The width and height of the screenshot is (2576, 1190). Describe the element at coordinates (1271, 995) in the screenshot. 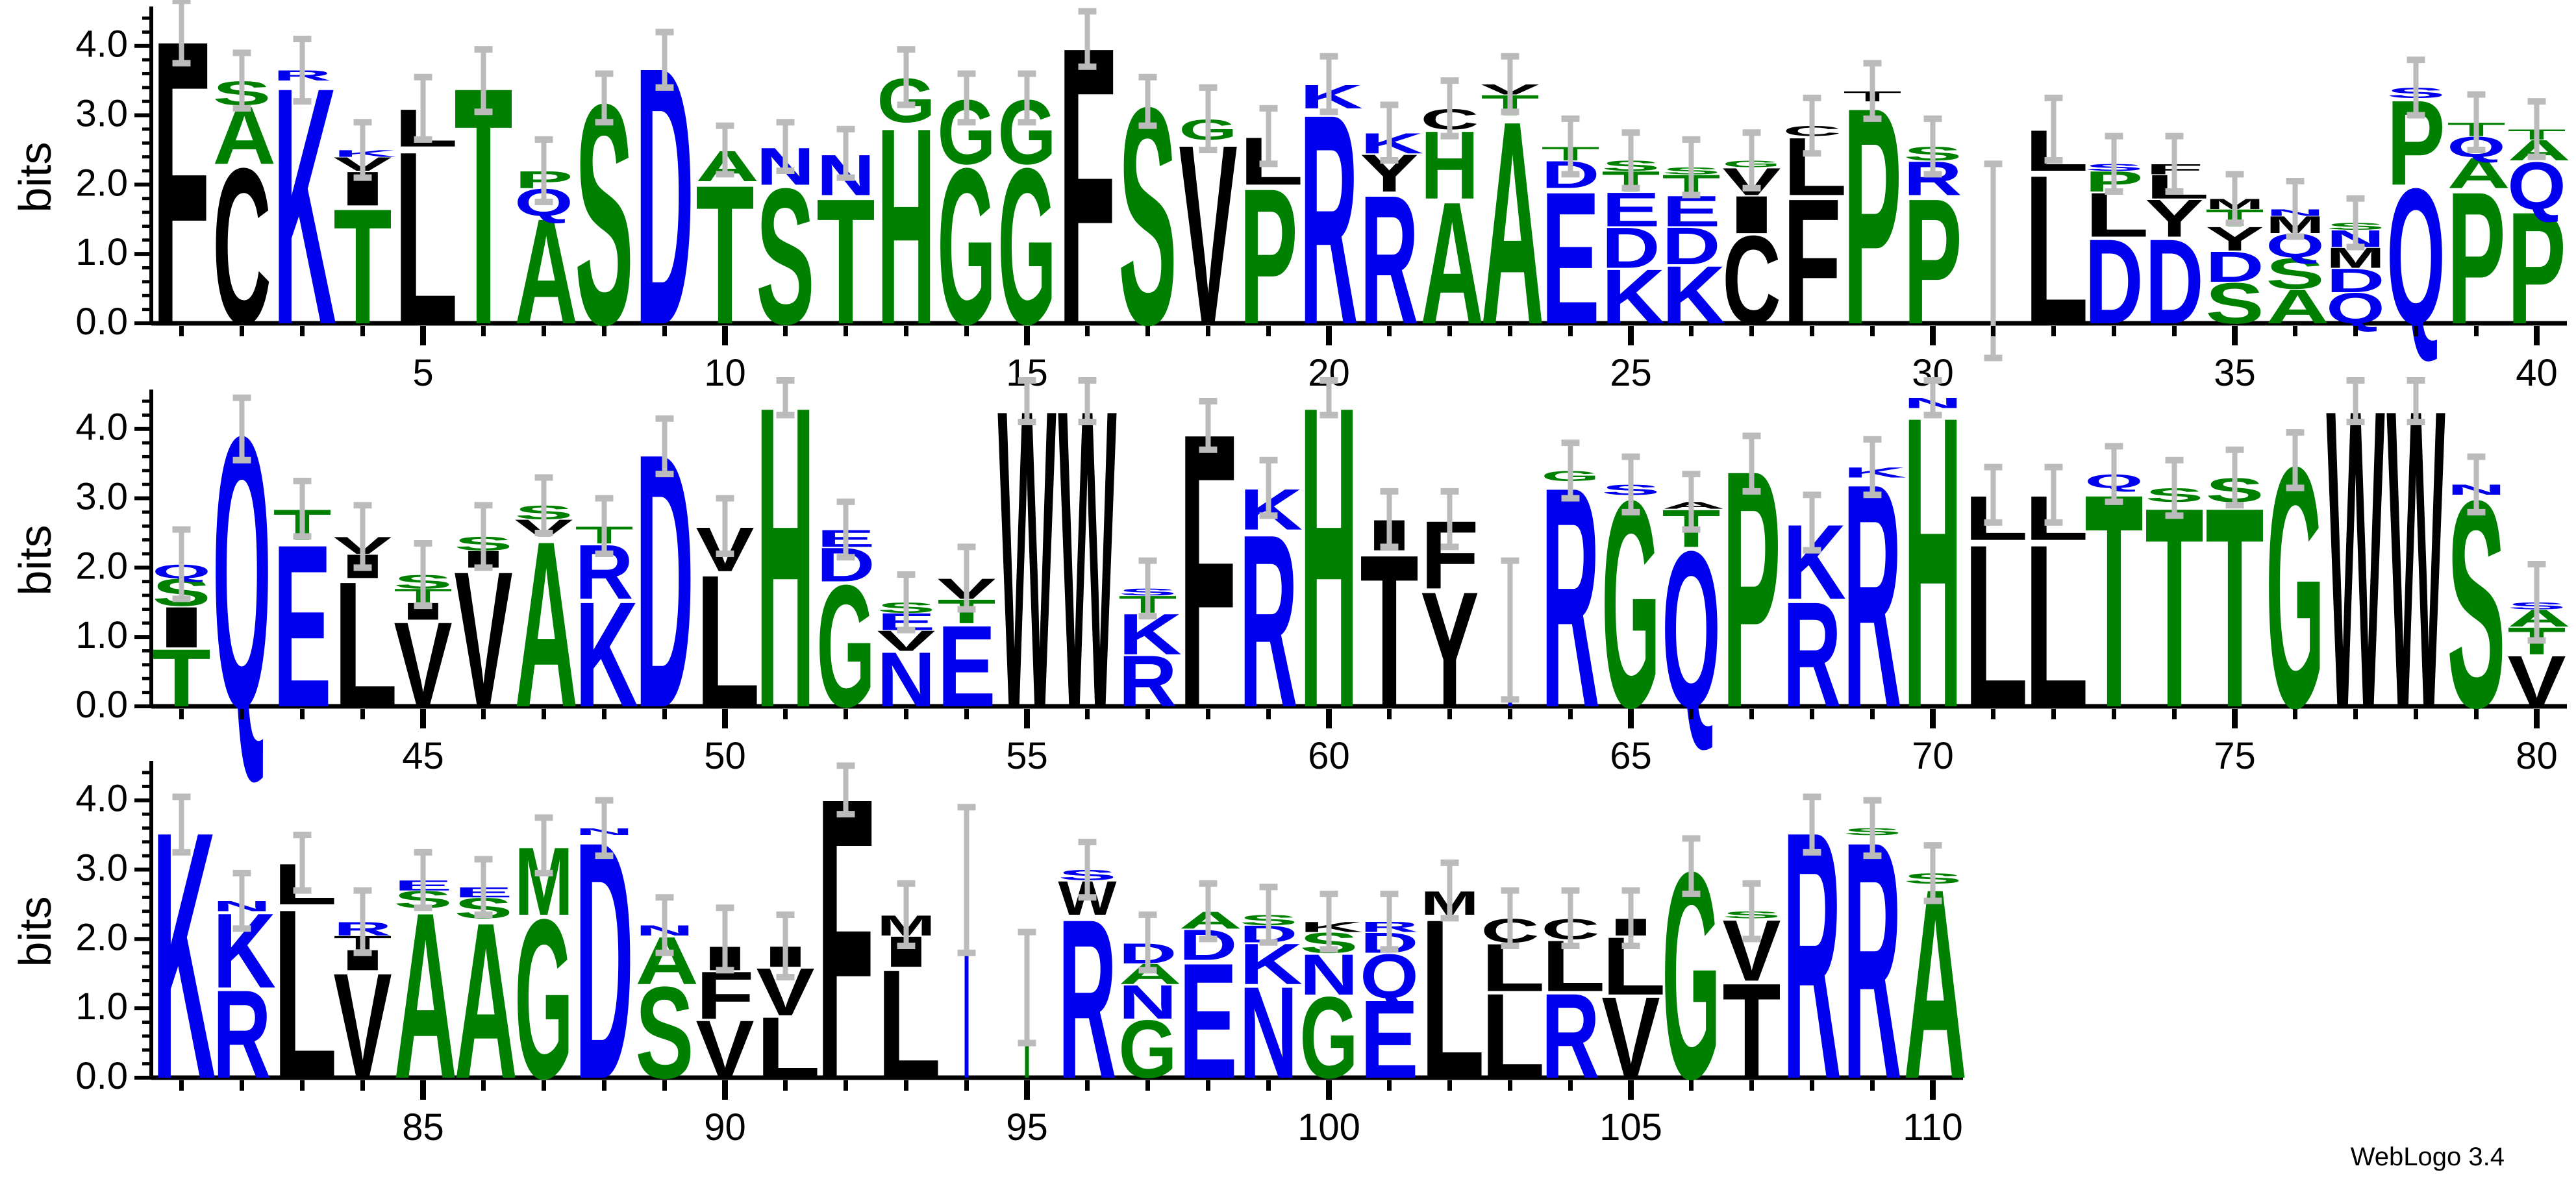

I see `logo-stack-p99: NKDS` at that location.